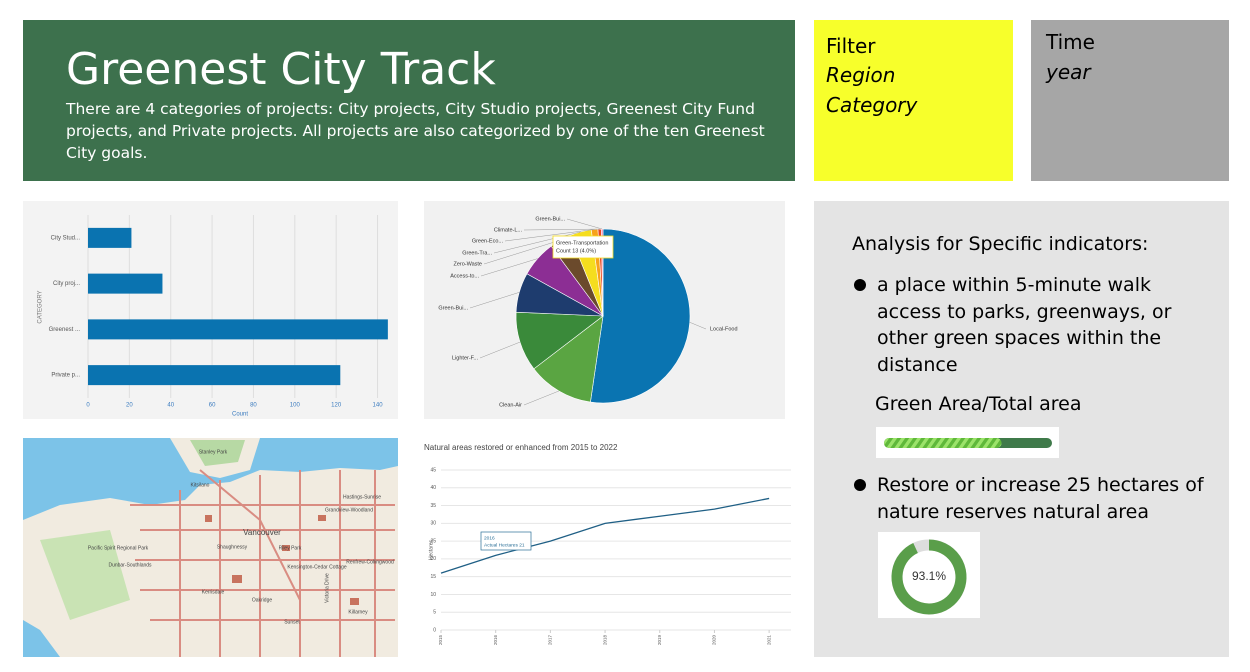 The height and width of the screenshot is (672, 1250). What do you see at coordinates (433, 506) in the screenshot?
I see `y-tick-label: 35` at bounding box center [433, 506].